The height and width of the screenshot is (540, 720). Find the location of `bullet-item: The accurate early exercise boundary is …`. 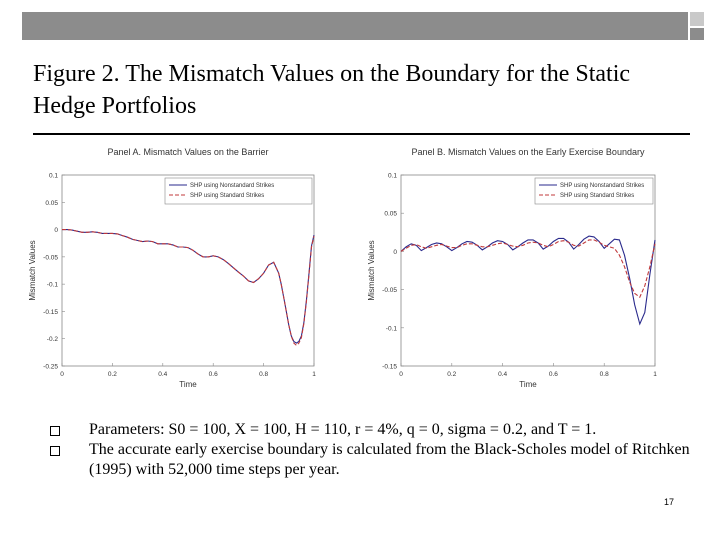

bullet-item: The accurate early exercise boundary is … is located at coordinates (375, 460).